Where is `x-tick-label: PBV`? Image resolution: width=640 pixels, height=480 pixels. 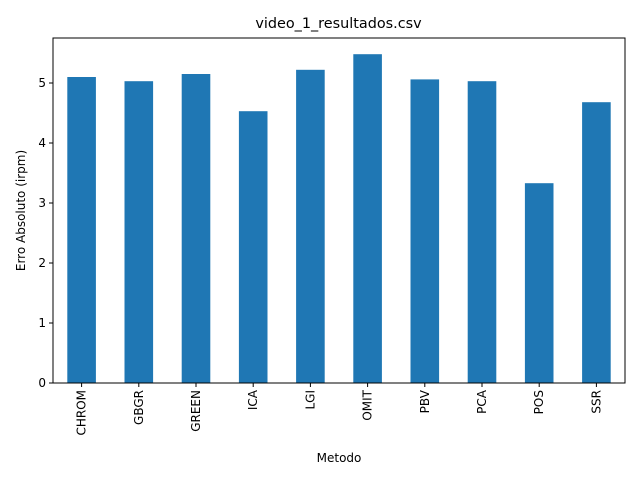
x-tick-label: PBV is located at coordinates (425, 401).